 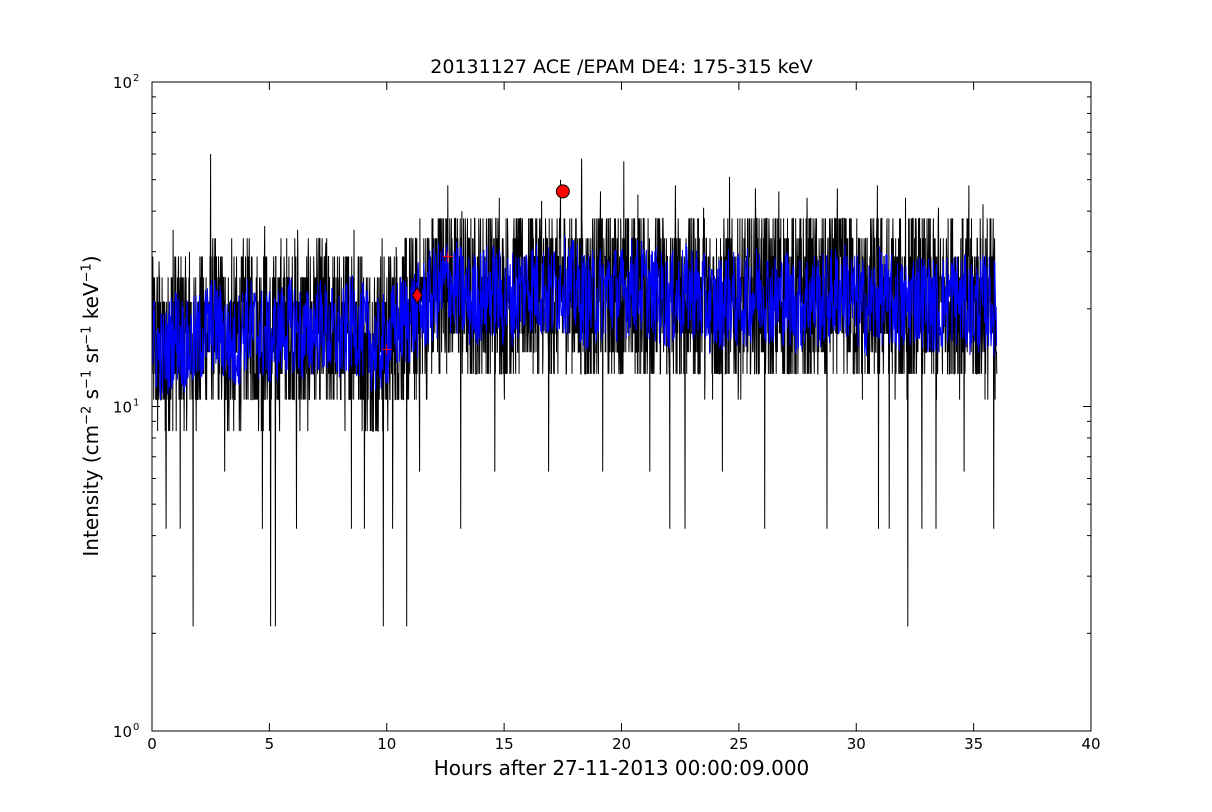 What do you see at coordinates (1090, 744) in the screenshot?
I see `x-tick-label: 40` at bounding box center [1090, 744].